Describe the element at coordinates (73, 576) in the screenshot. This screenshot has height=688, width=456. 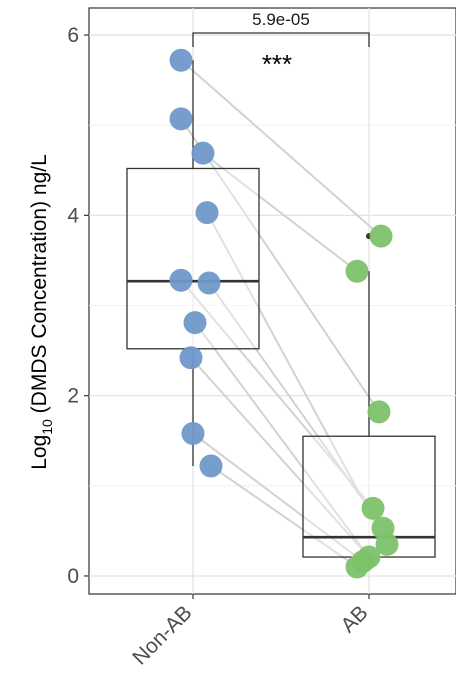
I see `y-tick-label: 0` at that location.